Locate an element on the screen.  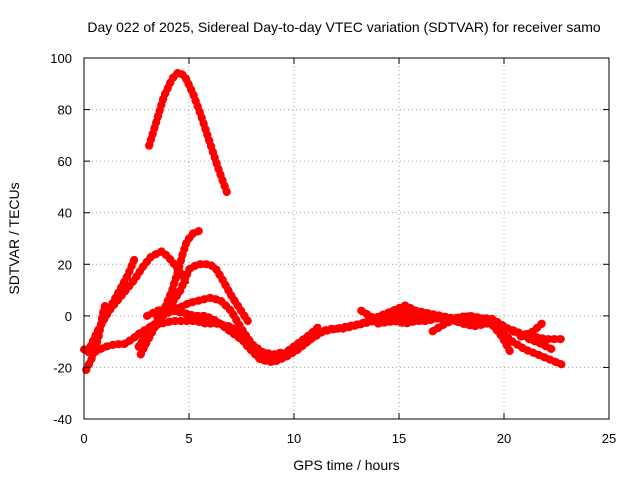
series-markers-arc-high is located at coordinates (188, 132).